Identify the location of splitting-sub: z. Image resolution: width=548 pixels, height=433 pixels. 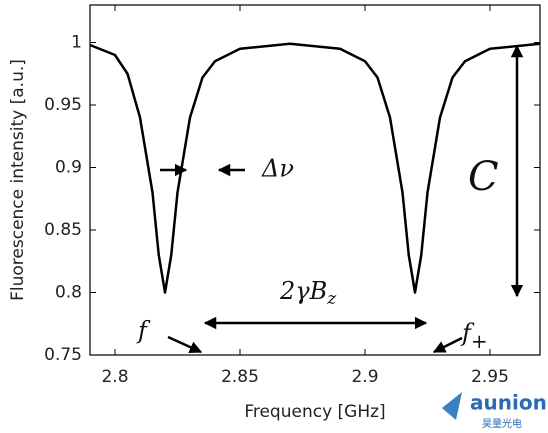
(331, 299).